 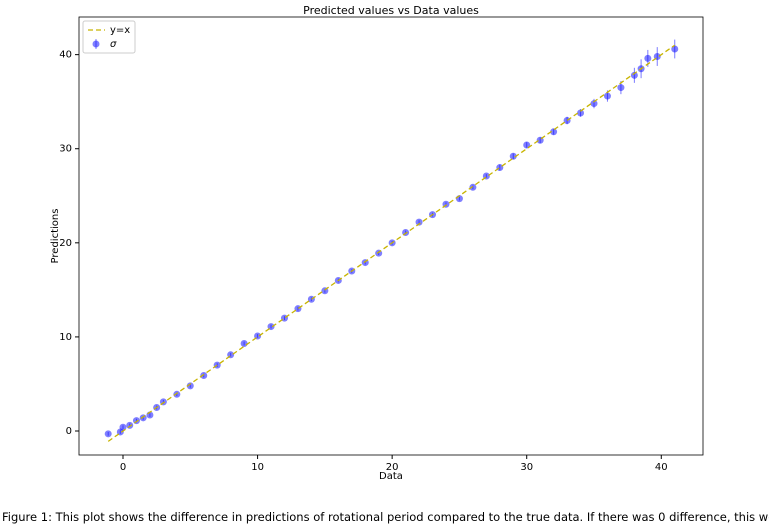 I want to click on x-tick-label: 20, so click(x=392, y=467).